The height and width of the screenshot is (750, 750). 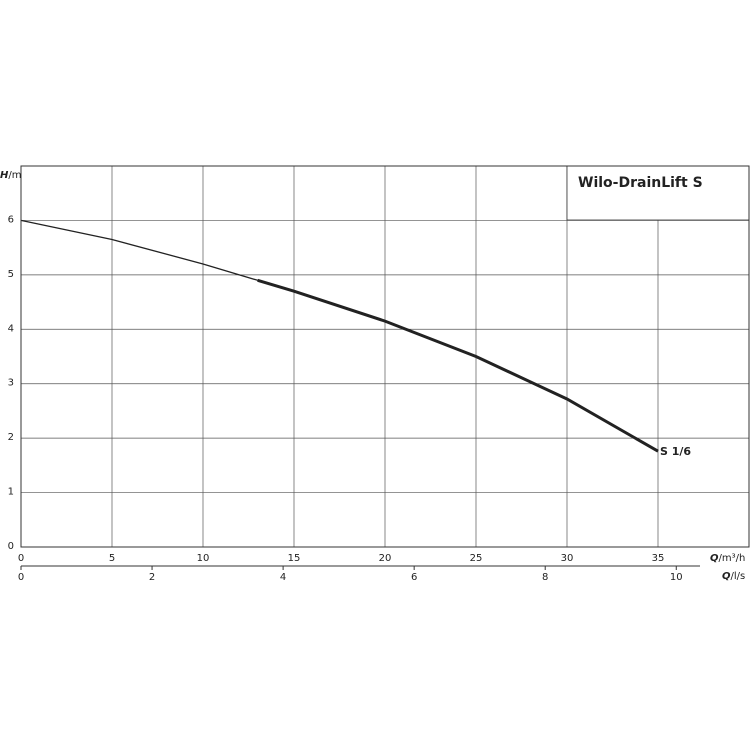 I want to click on title-box, so click(x=658, y=193).